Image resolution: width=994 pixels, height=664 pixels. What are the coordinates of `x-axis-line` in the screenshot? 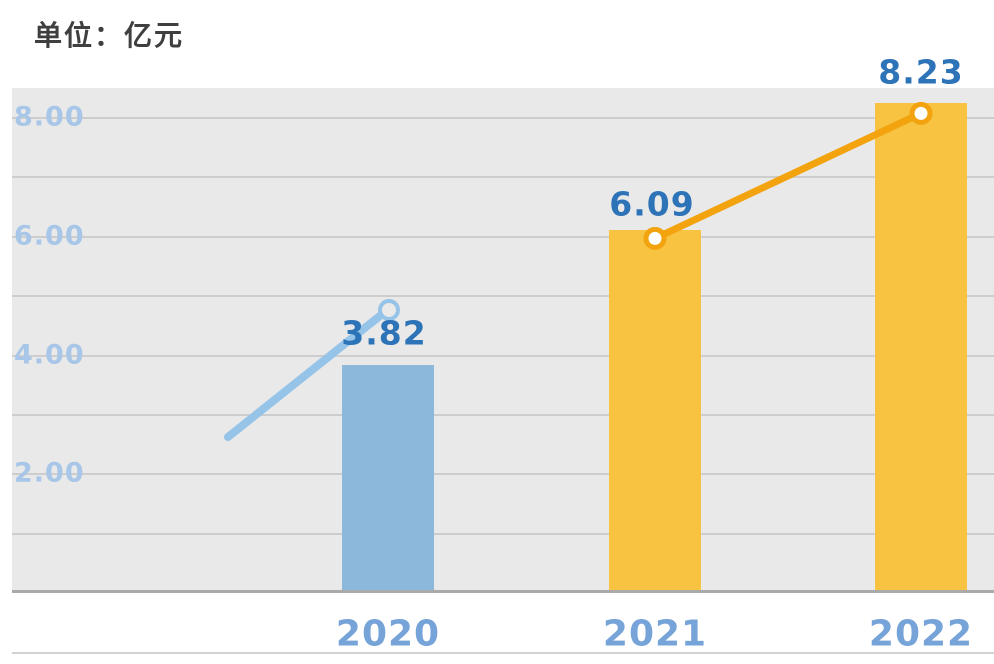 It's located at (503, 591).